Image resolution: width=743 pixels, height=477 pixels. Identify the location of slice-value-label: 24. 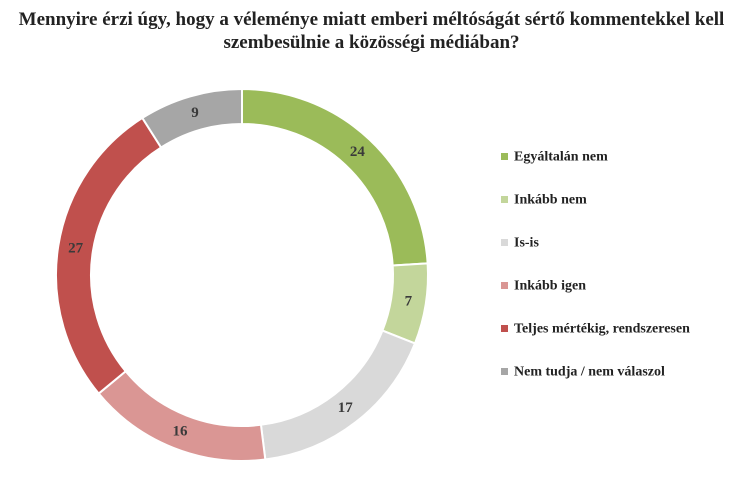
(358, 152).